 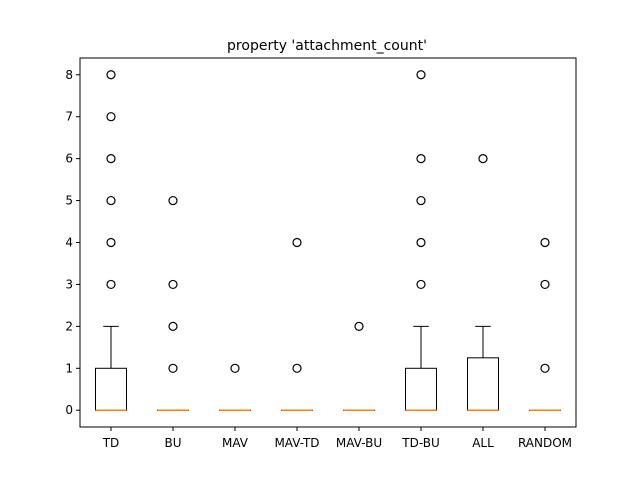 What do you see at coordinates (69, 284) in the screenshot?
I see `y-tick-label: 3` at bounding box center [69, 284].